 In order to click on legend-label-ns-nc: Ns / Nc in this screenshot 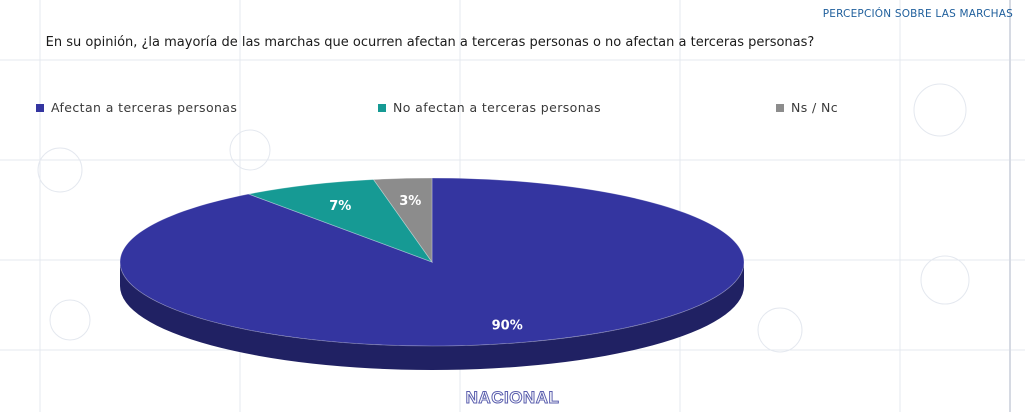, I will do `click(815, 107)`.